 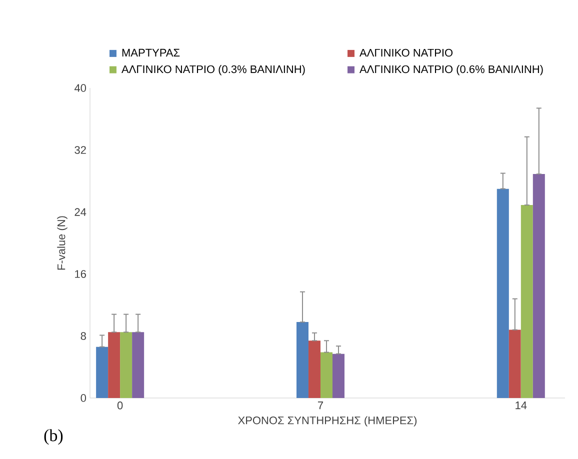 What do you see at coordinates (521, 406) in the screenshot?
I see `x-tick-label: 14` at bounding box center [521, 406].